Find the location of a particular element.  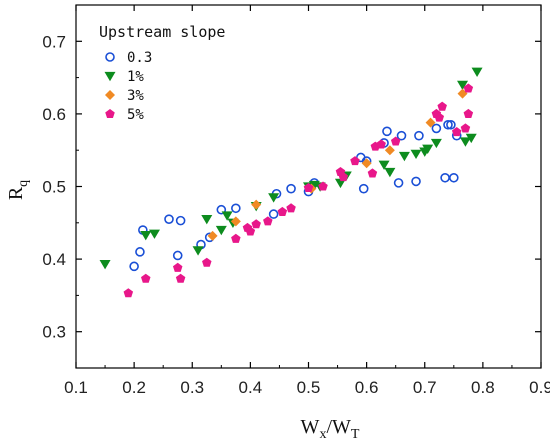

legend-label: 1% is located at coordinates (135, 77).